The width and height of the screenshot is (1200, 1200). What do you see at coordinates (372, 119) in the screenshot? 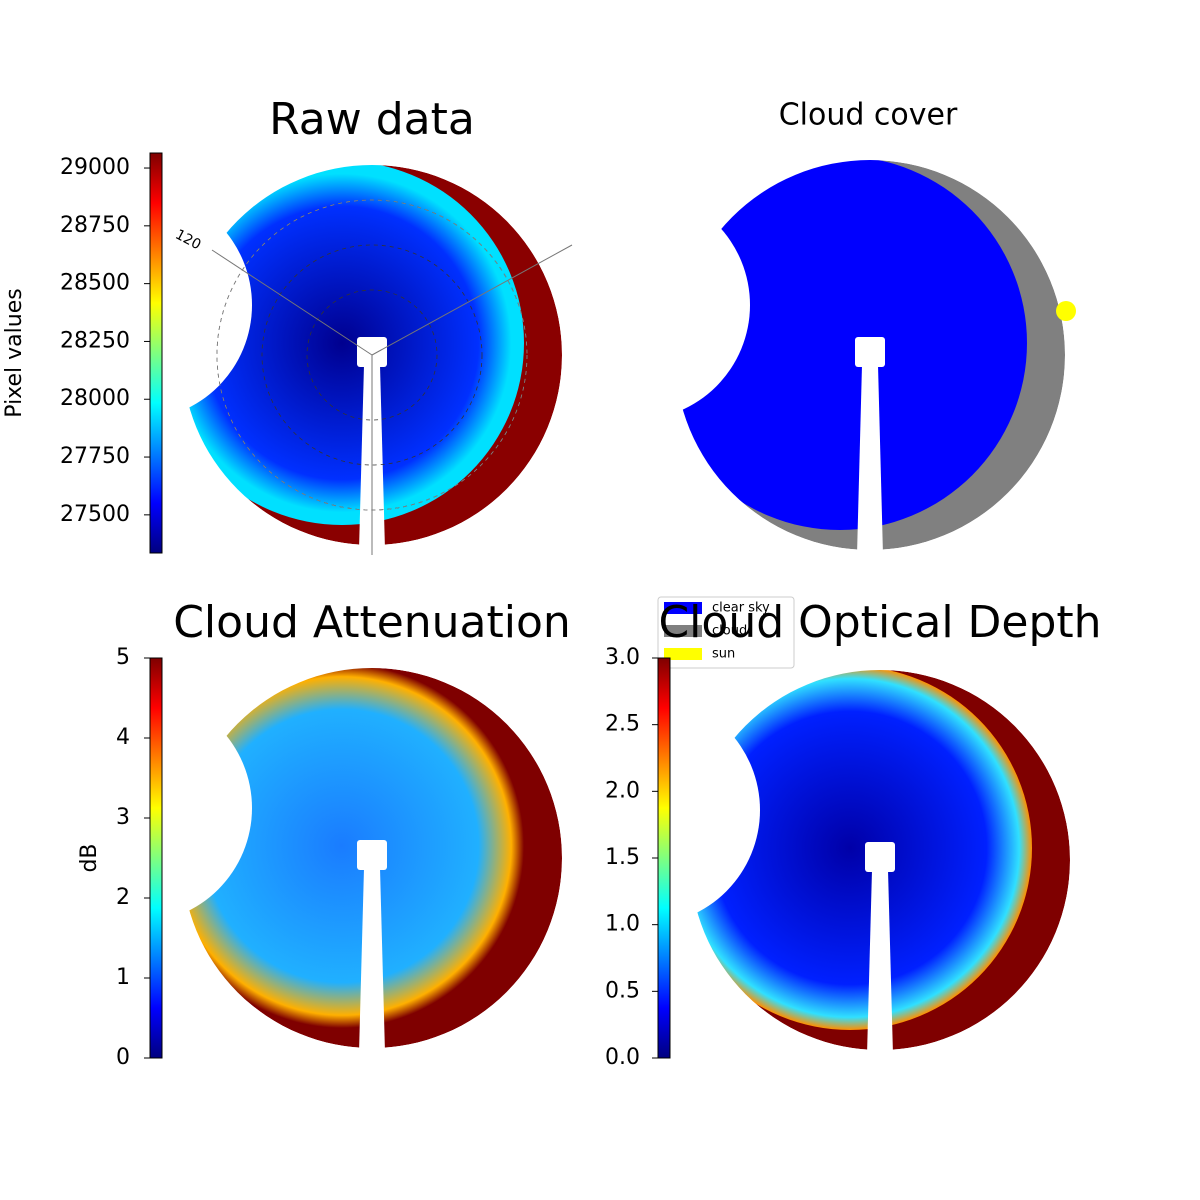
I see `panel-title: Raw data` at bounding box center [372, 119].